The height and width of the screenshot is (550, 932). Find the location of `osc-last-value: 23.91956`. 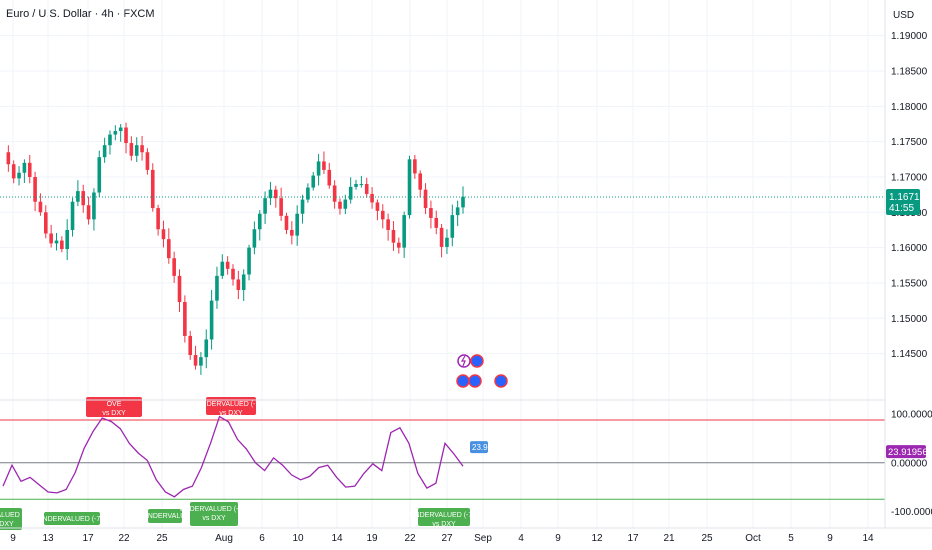

osc-last-value: 23.91956 is located at coordinates (908, 452).